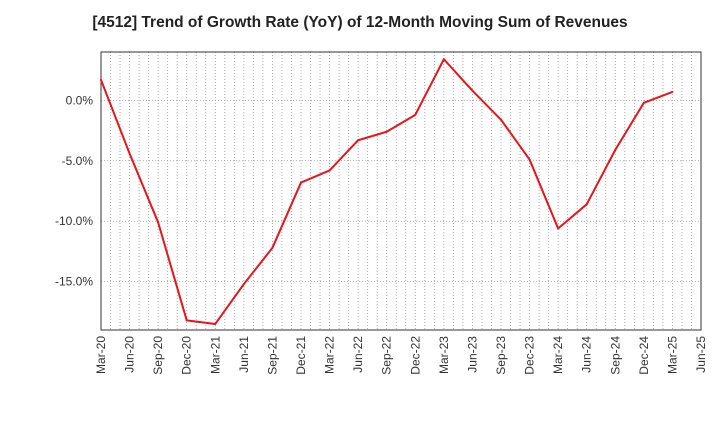 The width and height of the screenshot is (720, 440). I want to click on y-tick-label: -15.0%, so click(74, 282).